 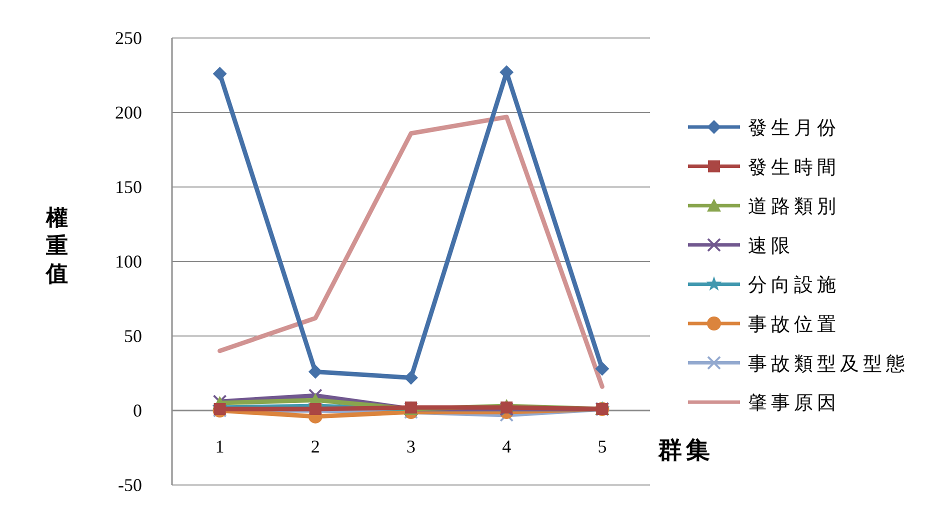 I want to click on y-tick-label: 200, so click(x=128, y=112).